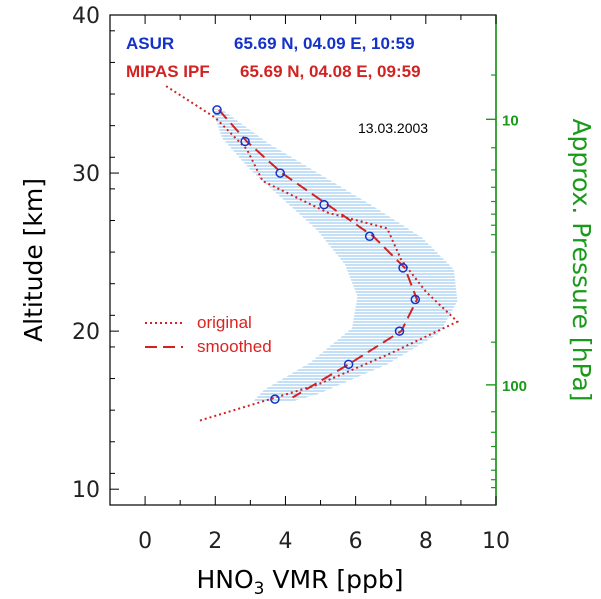  I want to click on legend-original-label: original, so click(224, 322).